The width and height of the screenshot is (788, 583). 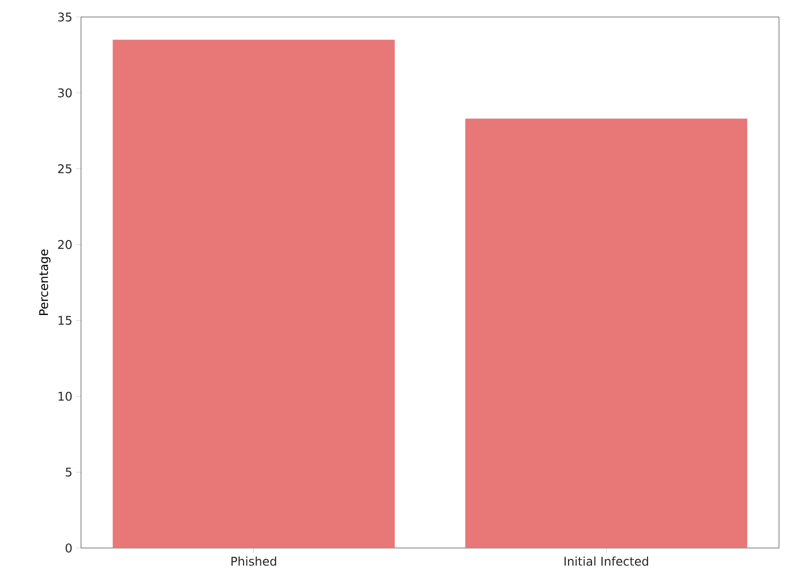 I want to click on y-tick-label: 30, so click(x=65, y=93).